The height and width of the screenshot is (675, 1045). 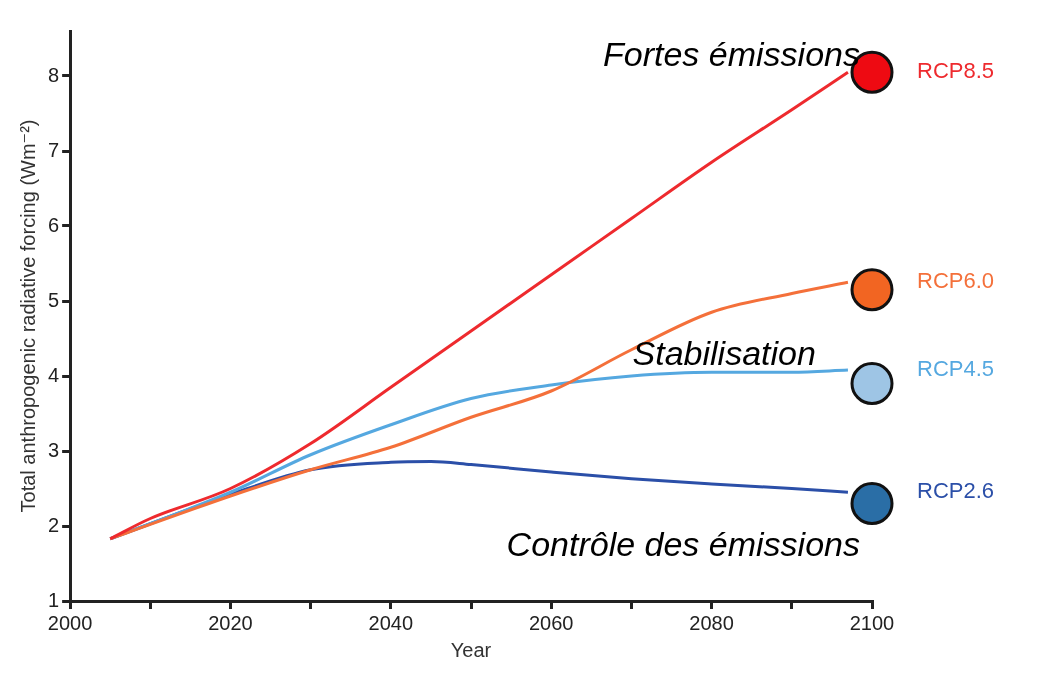 I want to click on y-tick-label: 8, so click(x=54, y=74).